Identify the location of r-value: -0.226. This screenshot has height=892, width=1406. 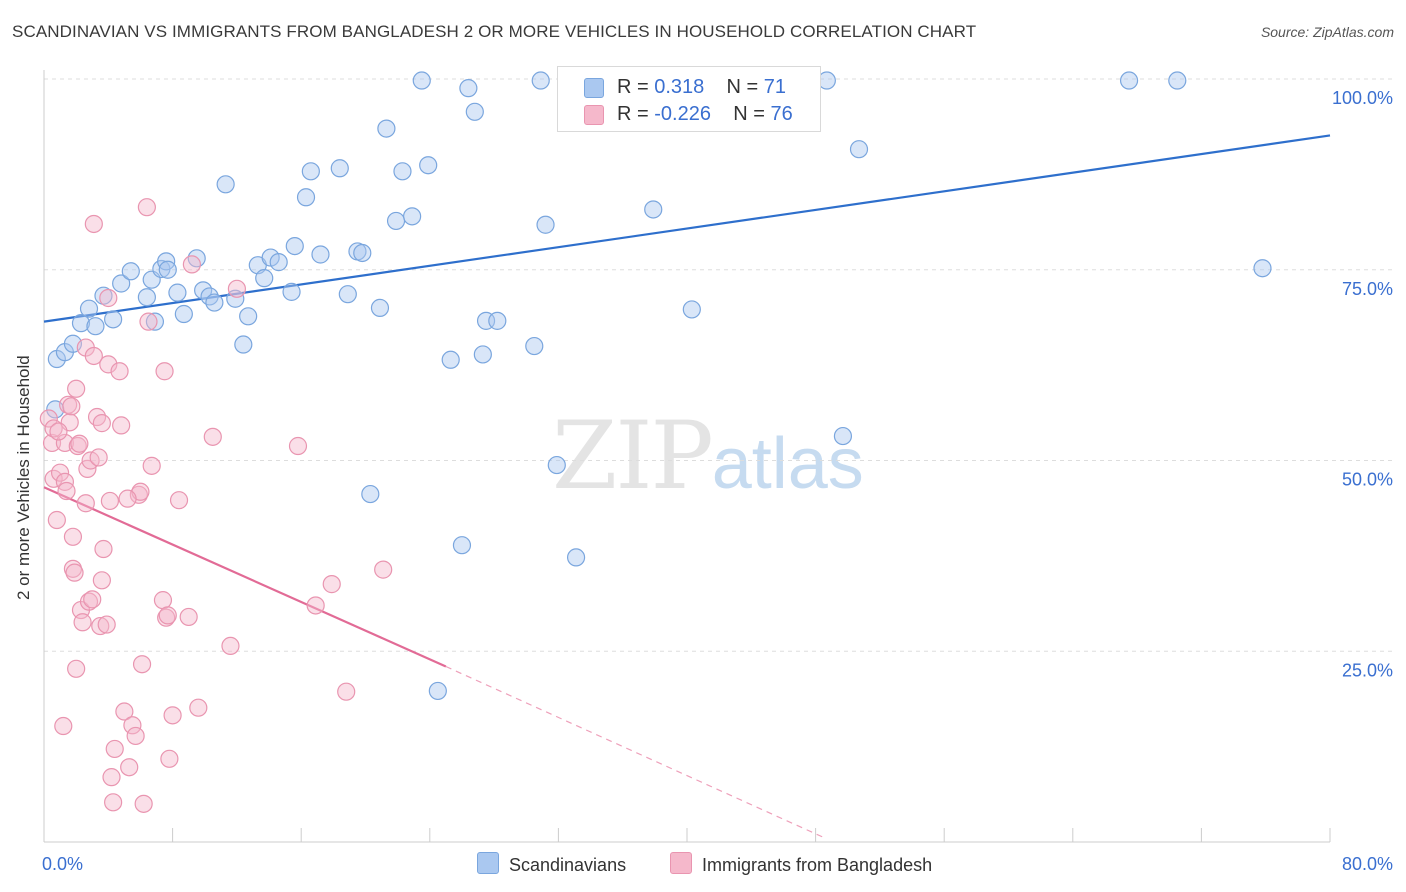
(682, 114).